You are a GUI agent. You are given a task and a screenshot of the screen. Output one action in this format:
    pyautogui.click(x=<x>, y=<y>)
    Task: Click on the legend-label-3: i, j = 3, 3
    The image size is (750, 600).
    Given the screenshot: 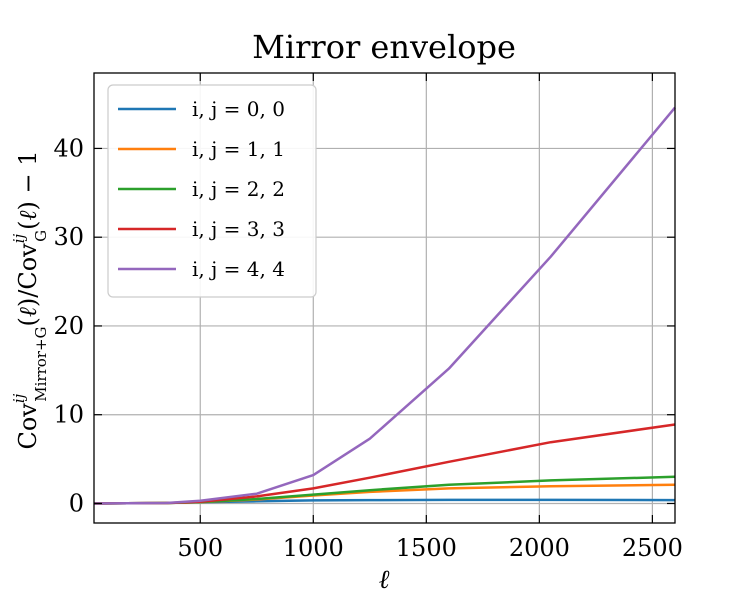 What is the action you would take?
    pyautogui.click(x=238, y=229)
    